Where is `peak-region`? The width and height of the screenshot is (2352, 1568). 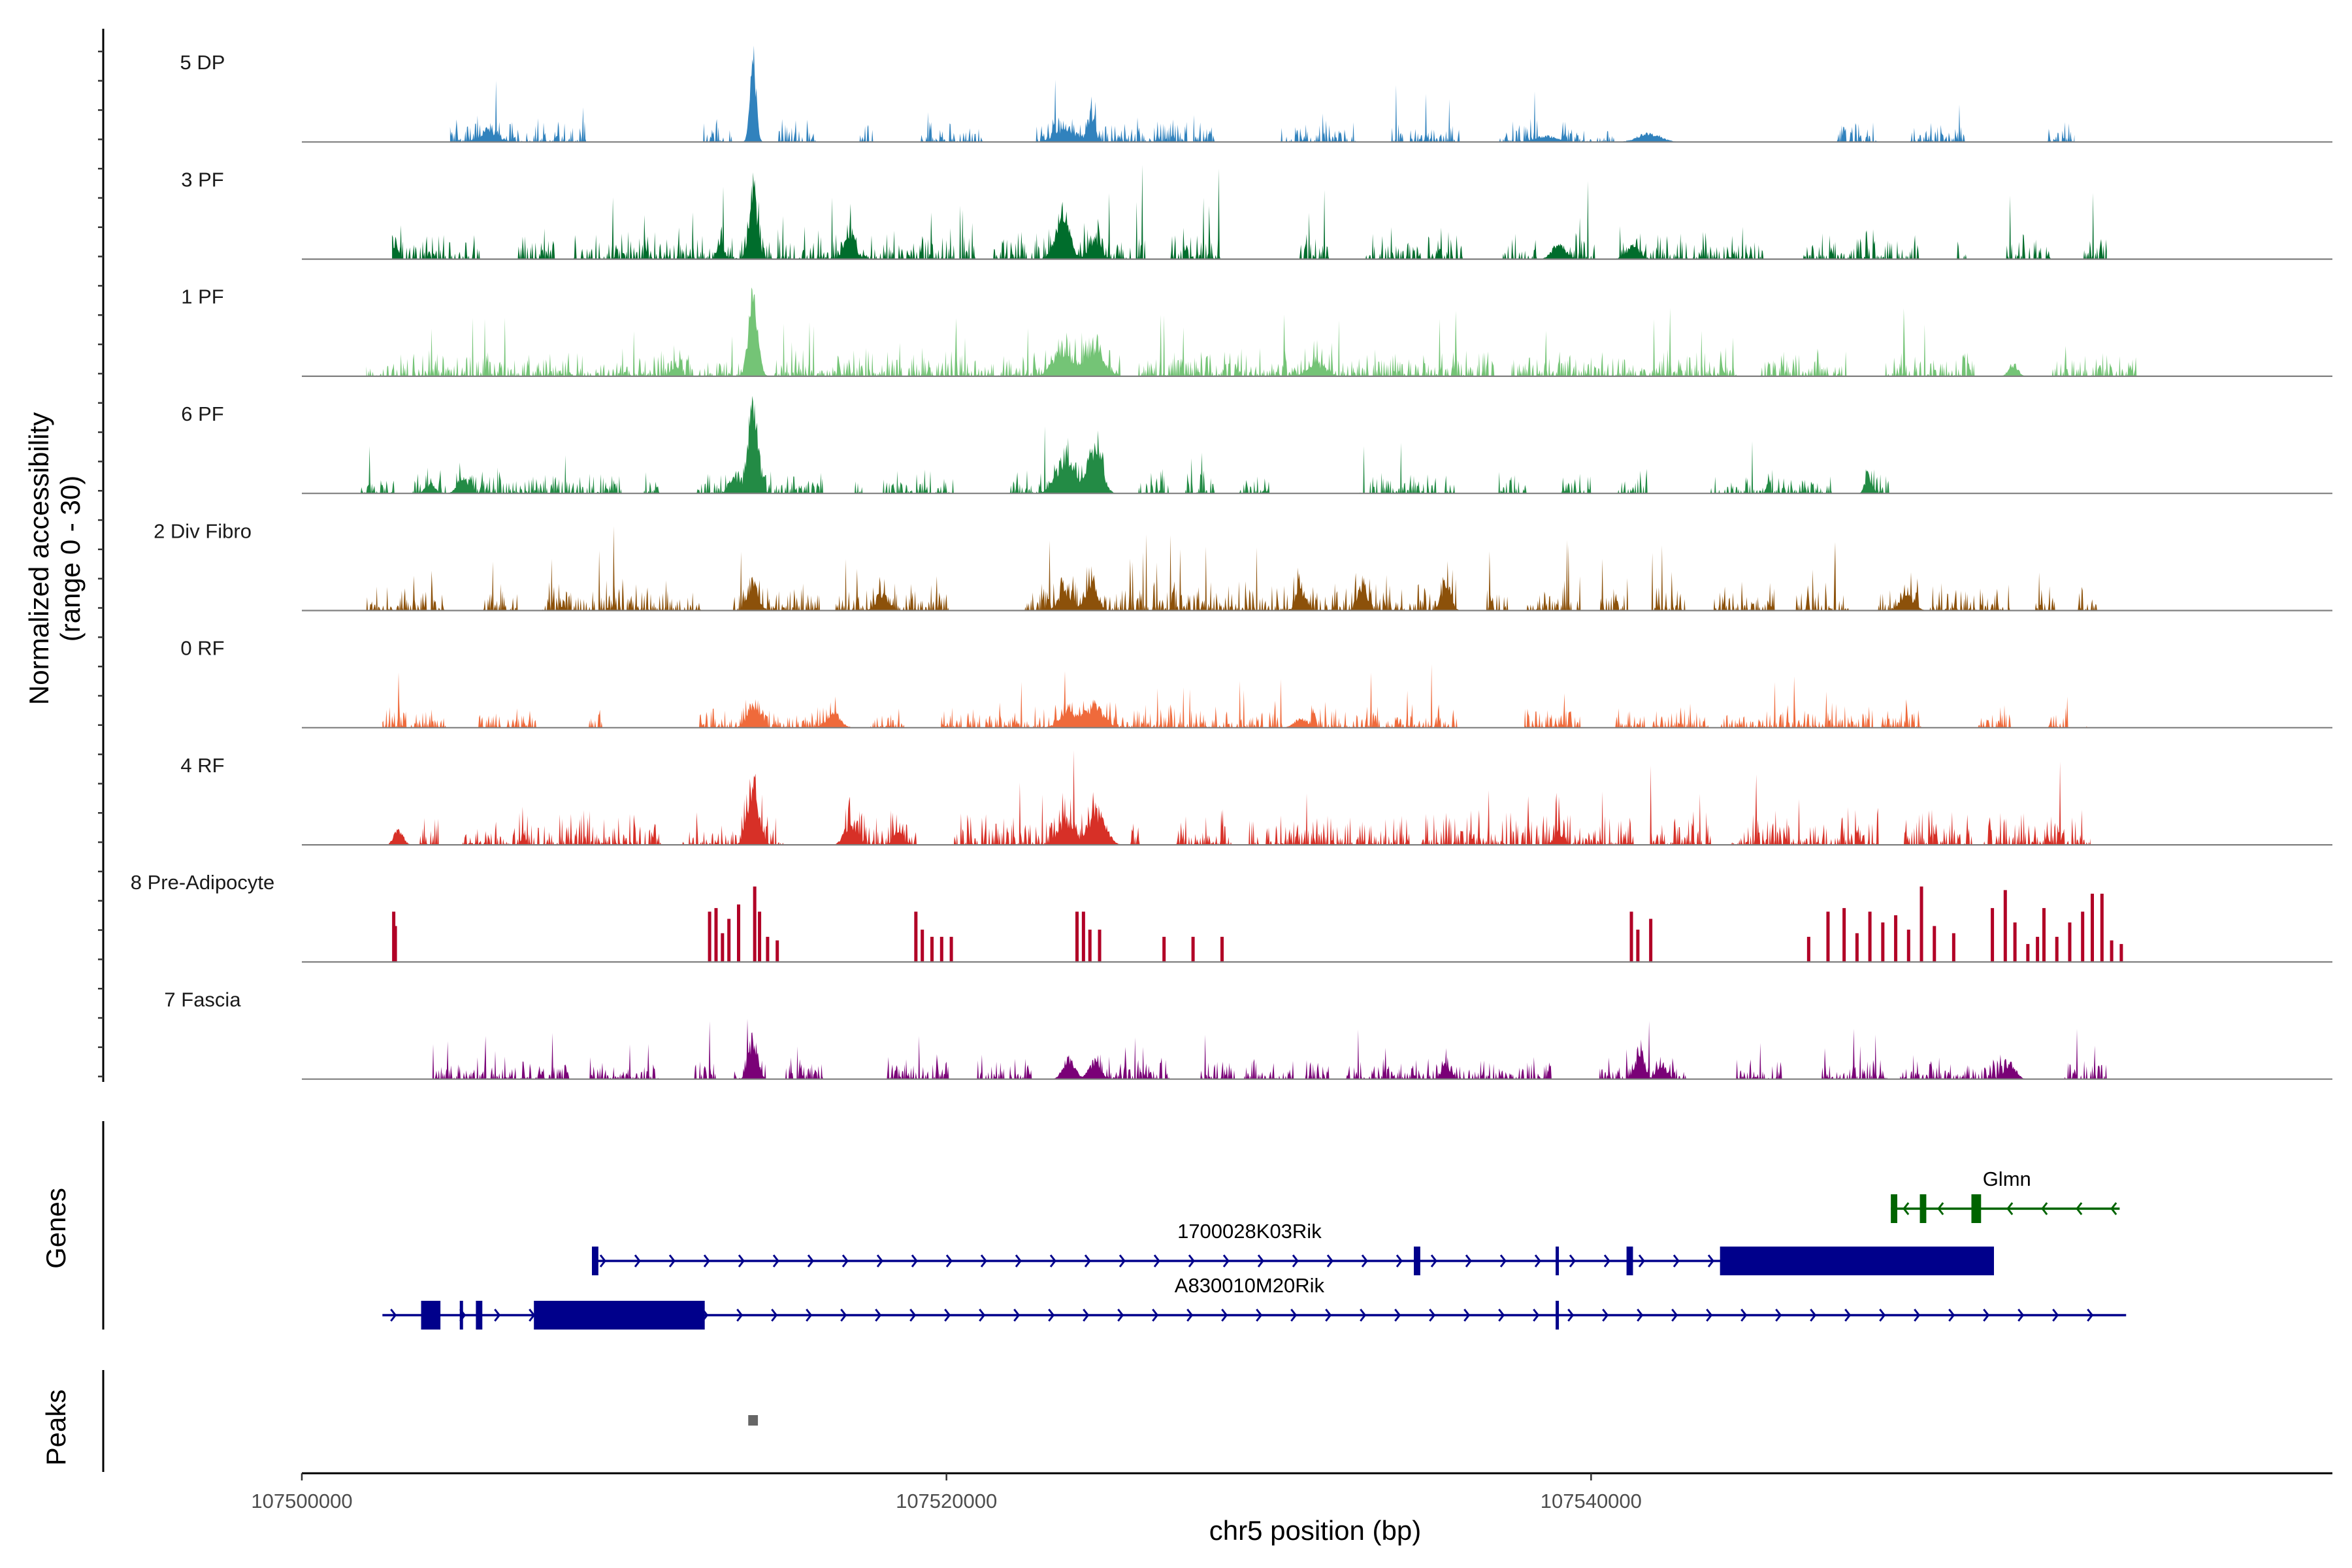 peak-region is located at coordinates (753, 1420).